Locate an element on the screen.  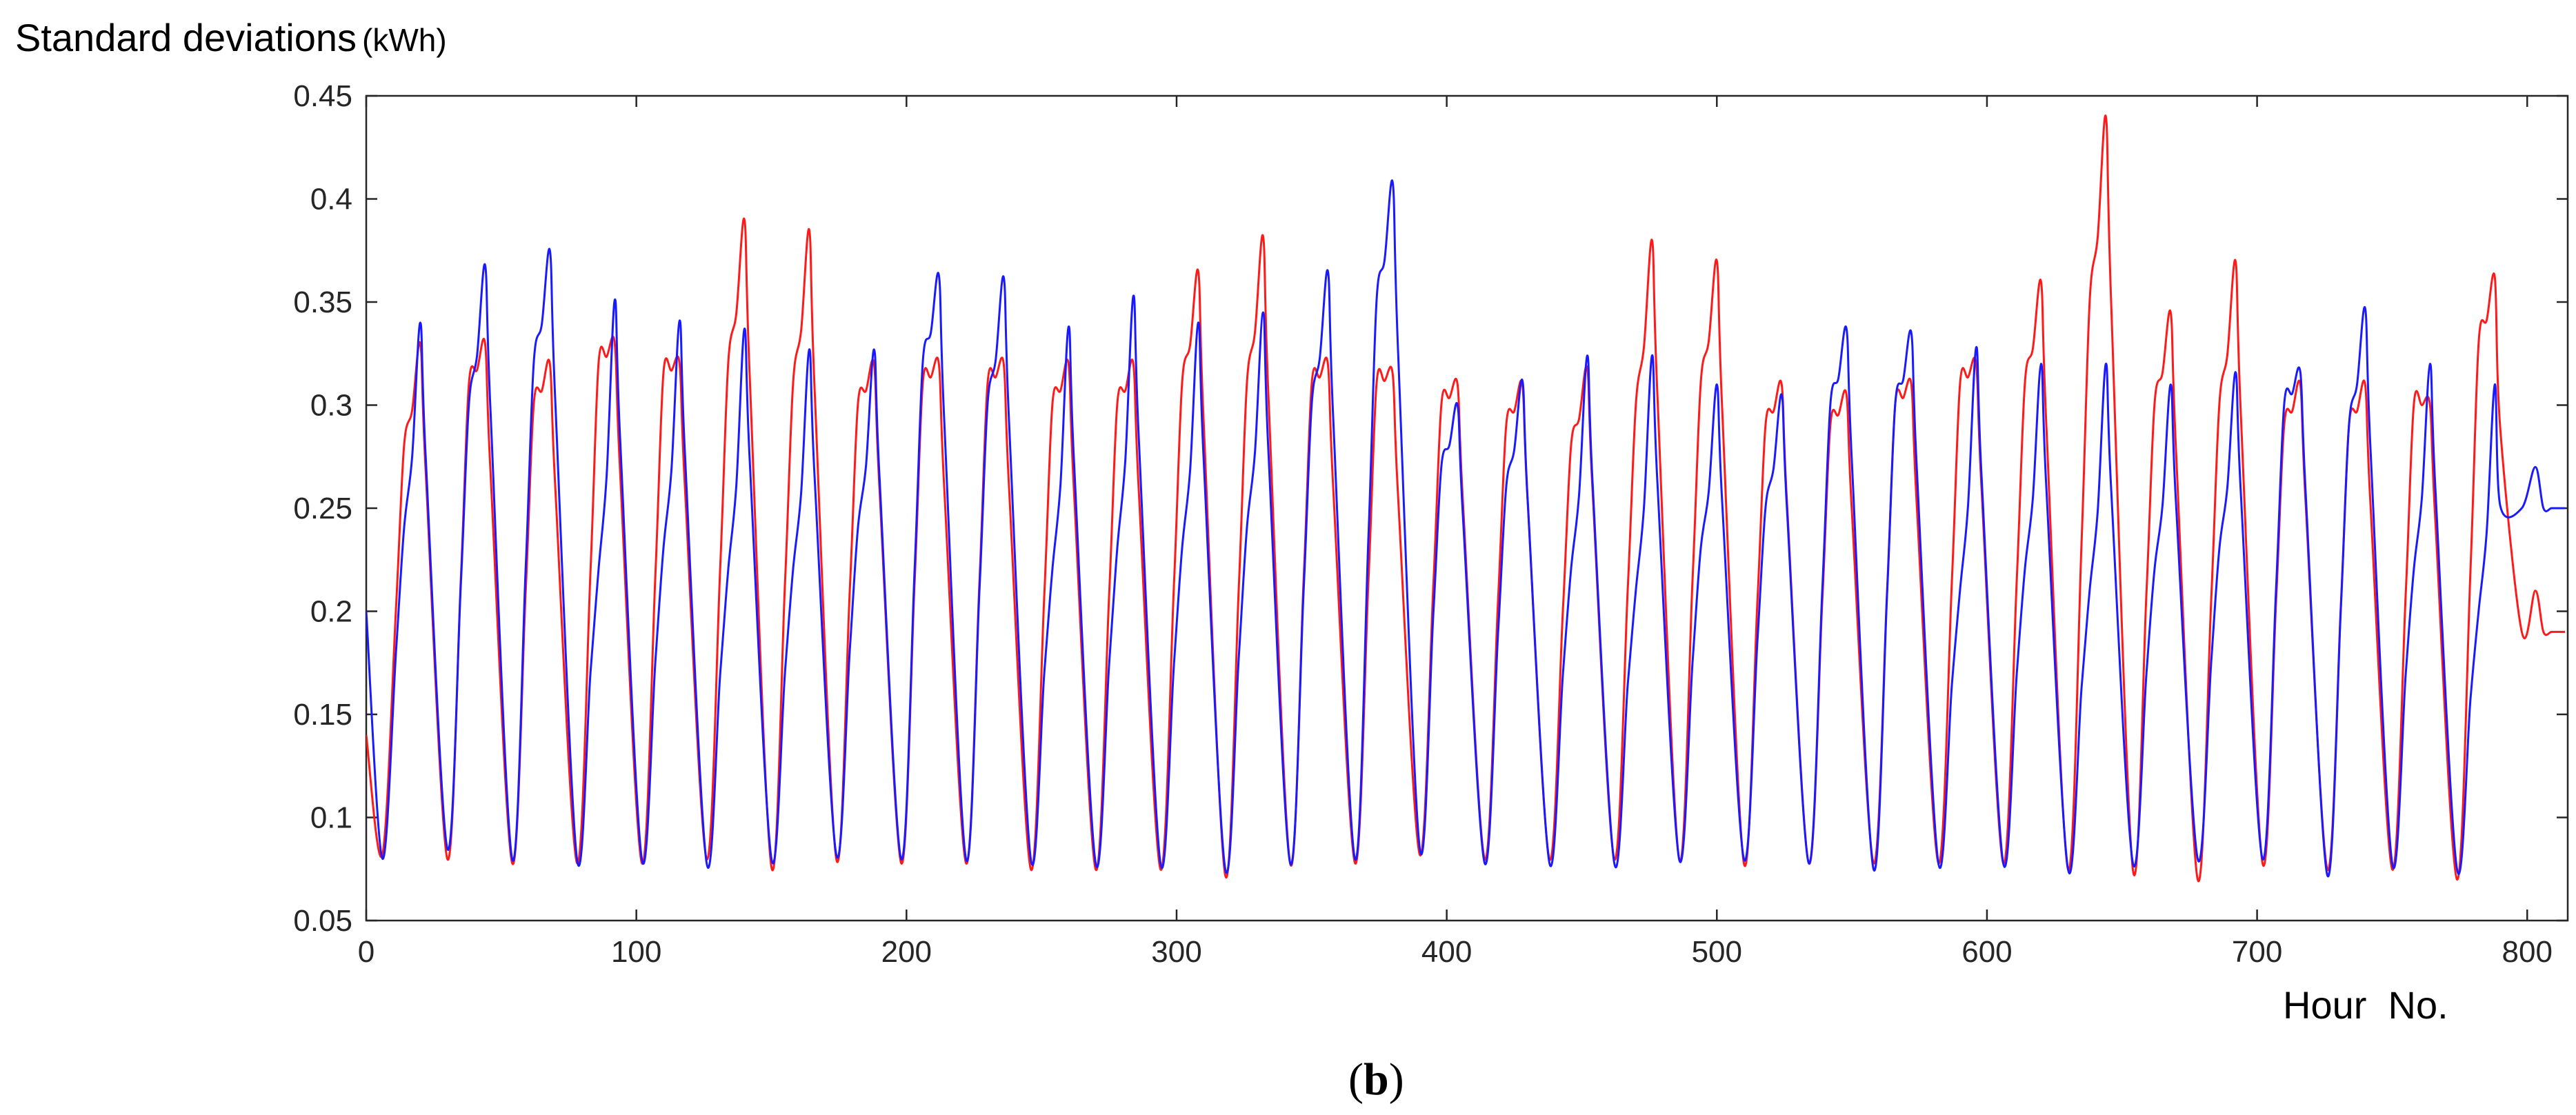
y-tick-label: 0.4 is located at coordinates (331, 200).